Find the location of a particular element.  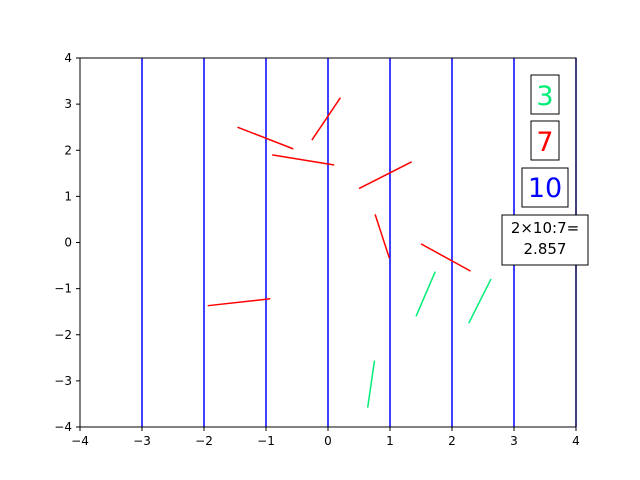

estimate-box: 2×10:7= 2.857 is located at coordinates (545, 240).